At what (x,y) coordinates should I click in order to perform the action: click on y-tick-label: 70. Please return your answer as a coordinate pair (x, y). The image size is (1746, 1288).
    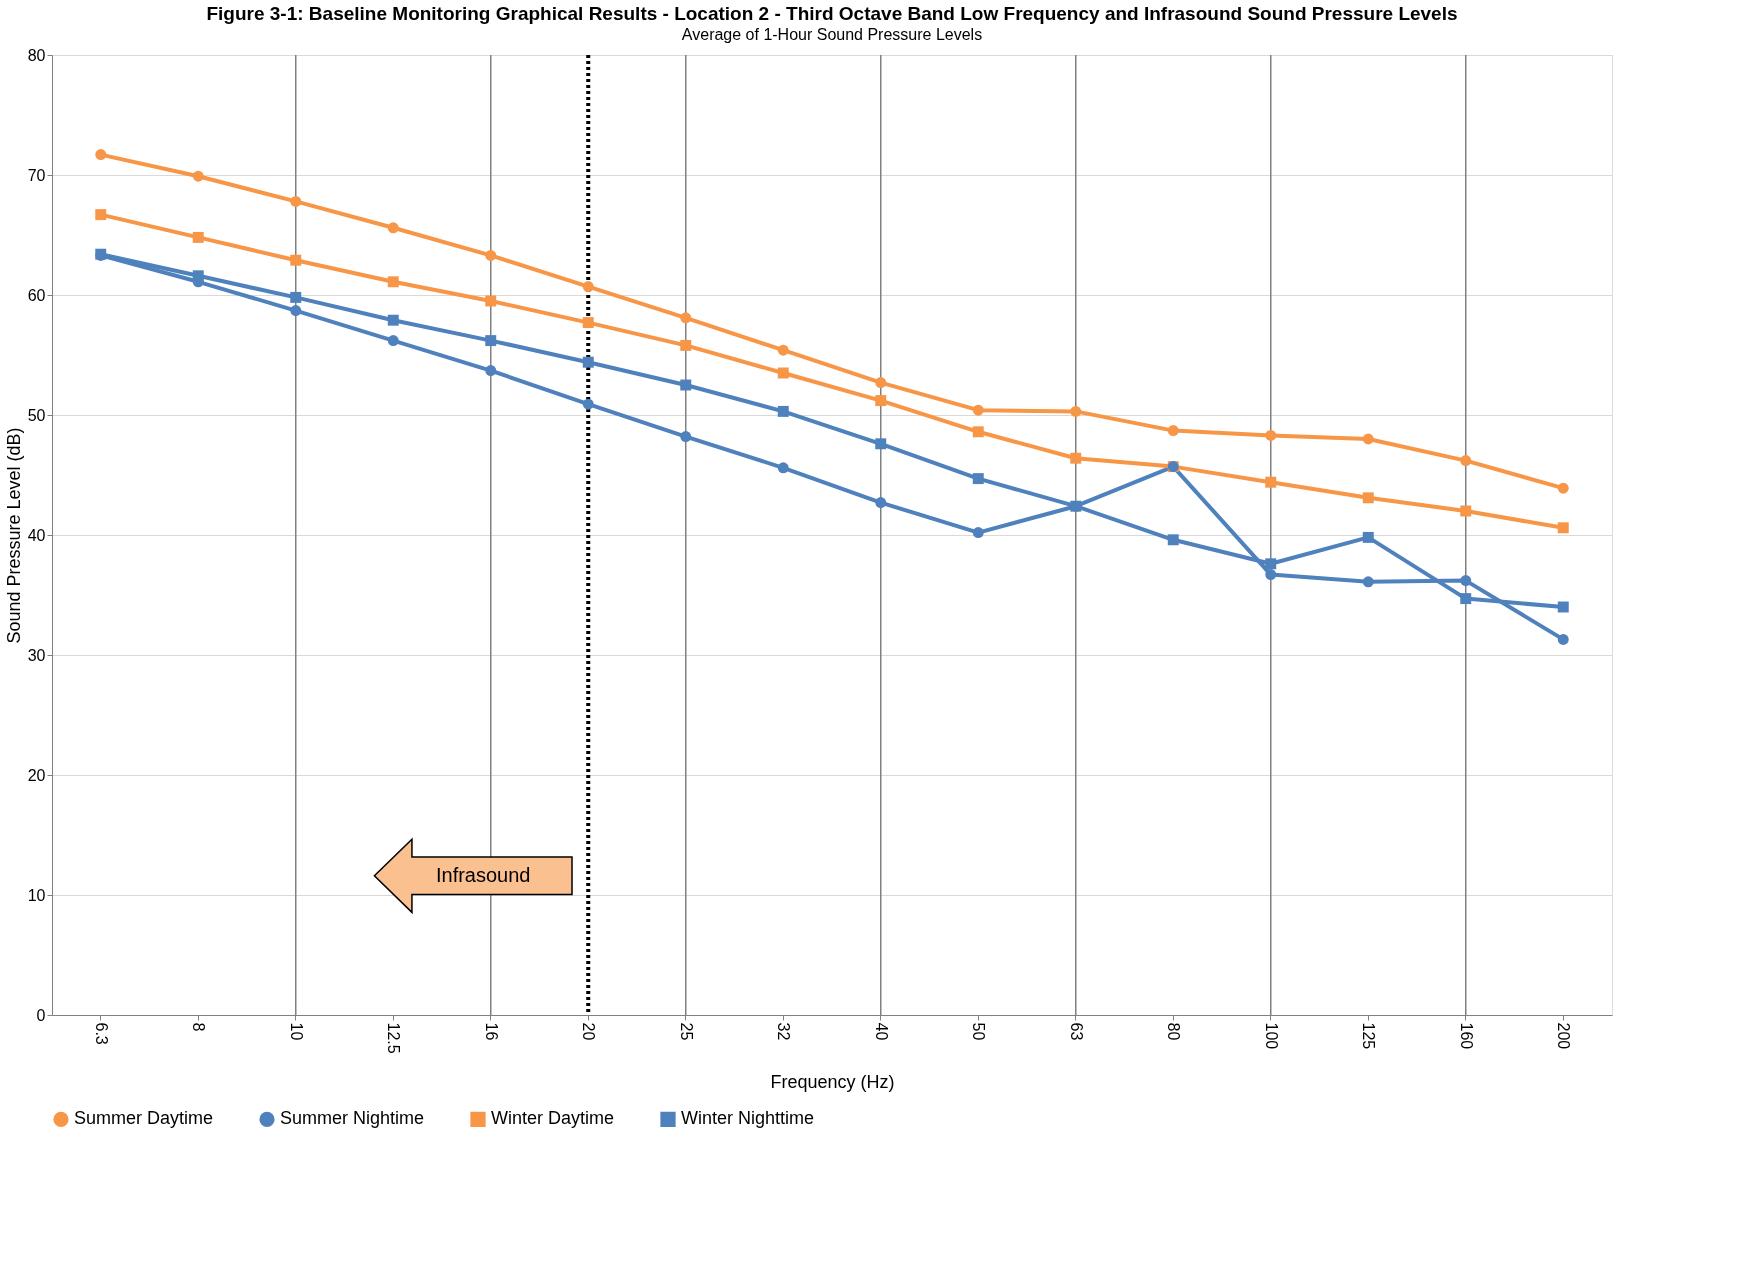
    Looking at the image, I should click on (36, 175).